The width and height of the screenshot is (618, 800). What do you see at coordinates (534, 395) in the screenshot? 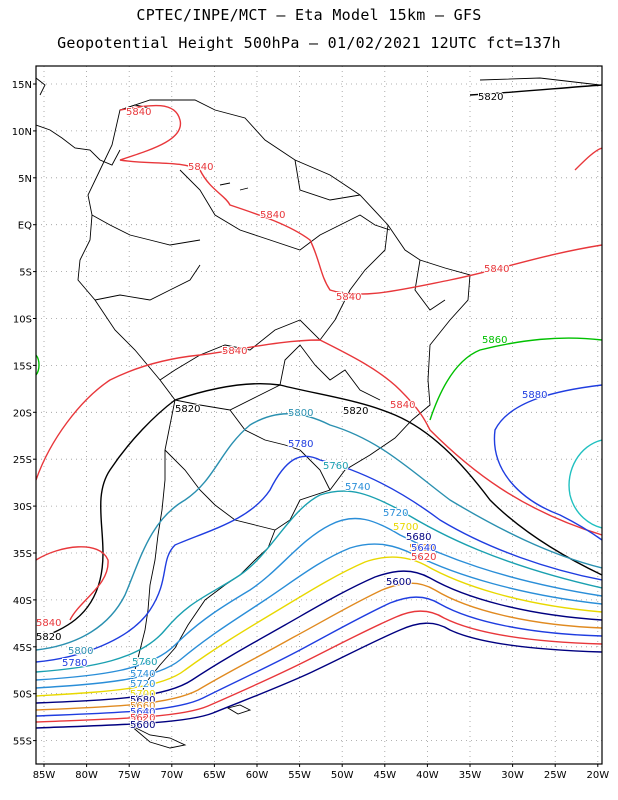
I see `contour-label-5880: 5880` at bounding box center [534, 395].